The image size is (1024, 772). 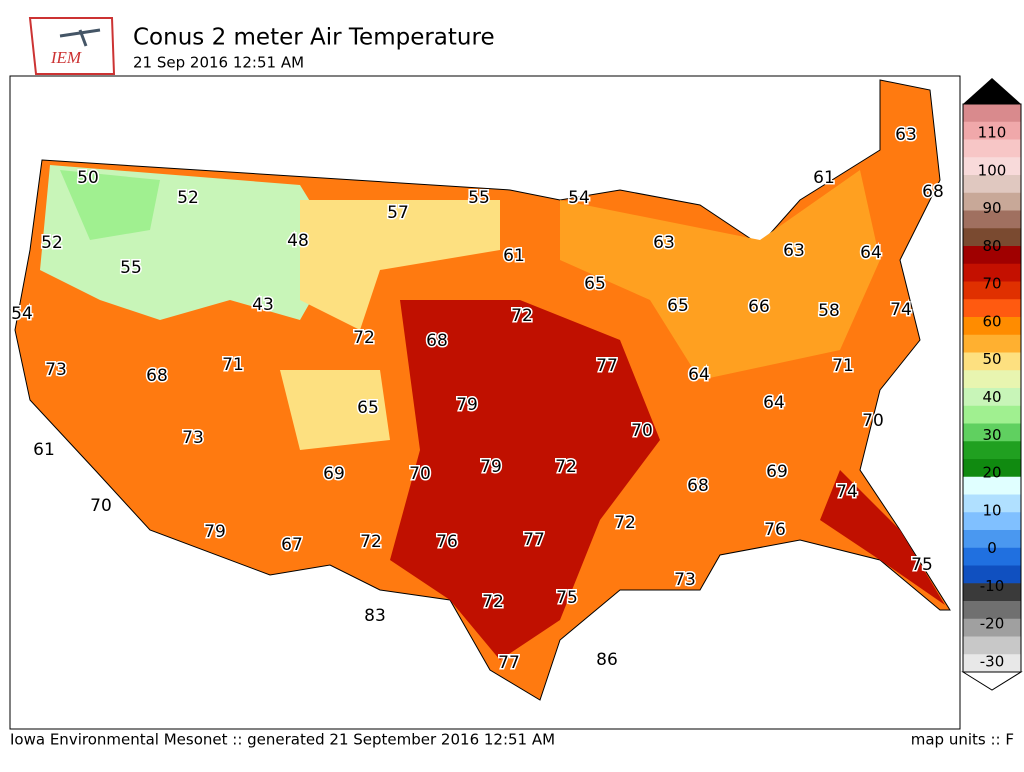 What do you see at coordinates (188, 198) in the screenshot?
I see `station-value: 52` at bounding box center [188, 198].